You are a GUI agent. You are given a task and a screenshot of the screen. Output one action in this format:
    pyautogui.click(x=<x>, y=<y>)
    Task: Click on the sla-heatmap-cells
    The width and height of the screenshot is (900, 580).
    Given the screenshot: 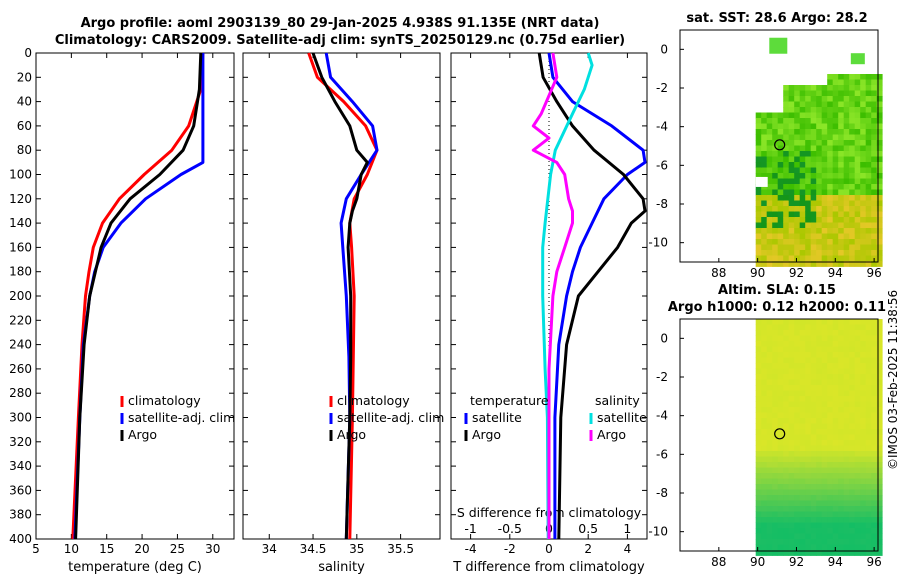 What is the action you would take?
    pyautogui.click(x=819, y=437)
    